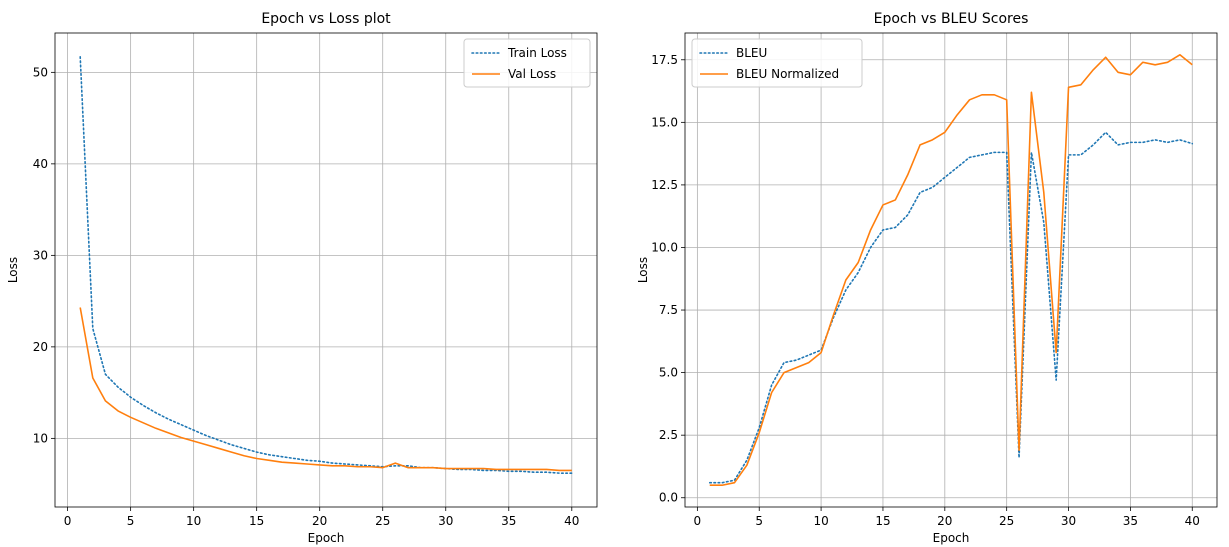  I want to click on bleu-chart-legend-label: BLEU Normalized, so click(787, 74).